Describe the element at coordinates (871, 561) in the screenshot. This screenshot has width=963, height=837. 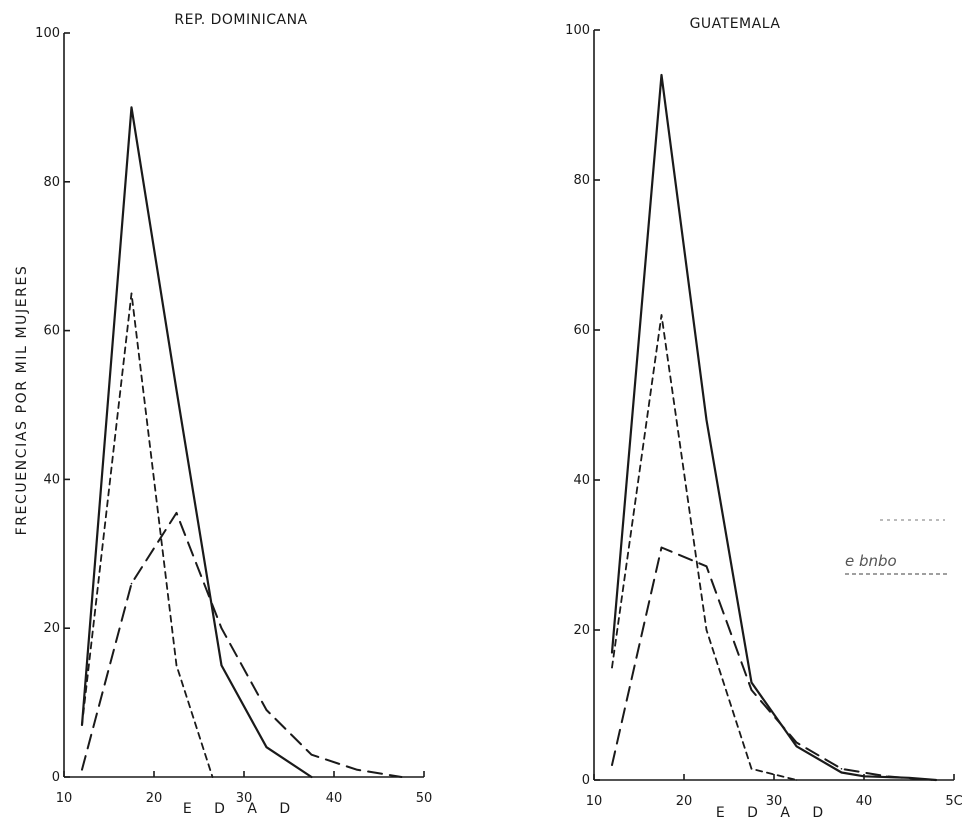
I see `stamp-text: e bnbo` at that location.